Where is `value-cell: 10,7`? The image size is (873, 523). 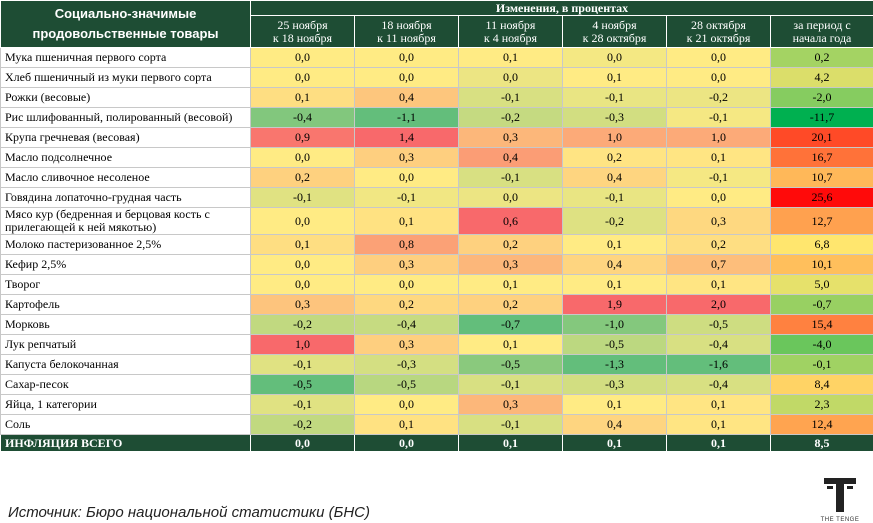
value-cell: 10,7 is located at coordinates (822, 178).